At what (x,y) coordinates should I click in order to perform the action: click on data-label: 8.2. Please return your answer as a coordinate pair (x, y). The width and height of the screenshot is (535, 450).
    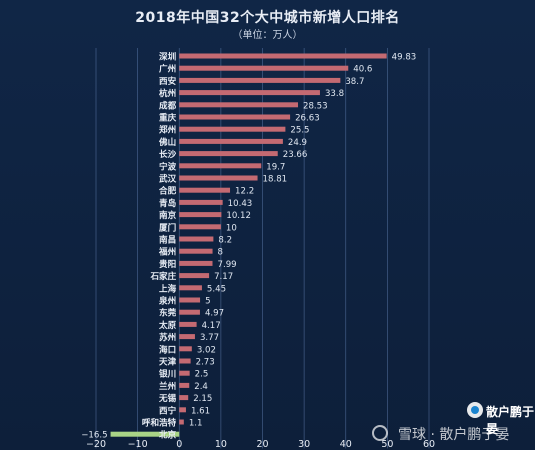
    Looking at the image, I should click on (225, 241).